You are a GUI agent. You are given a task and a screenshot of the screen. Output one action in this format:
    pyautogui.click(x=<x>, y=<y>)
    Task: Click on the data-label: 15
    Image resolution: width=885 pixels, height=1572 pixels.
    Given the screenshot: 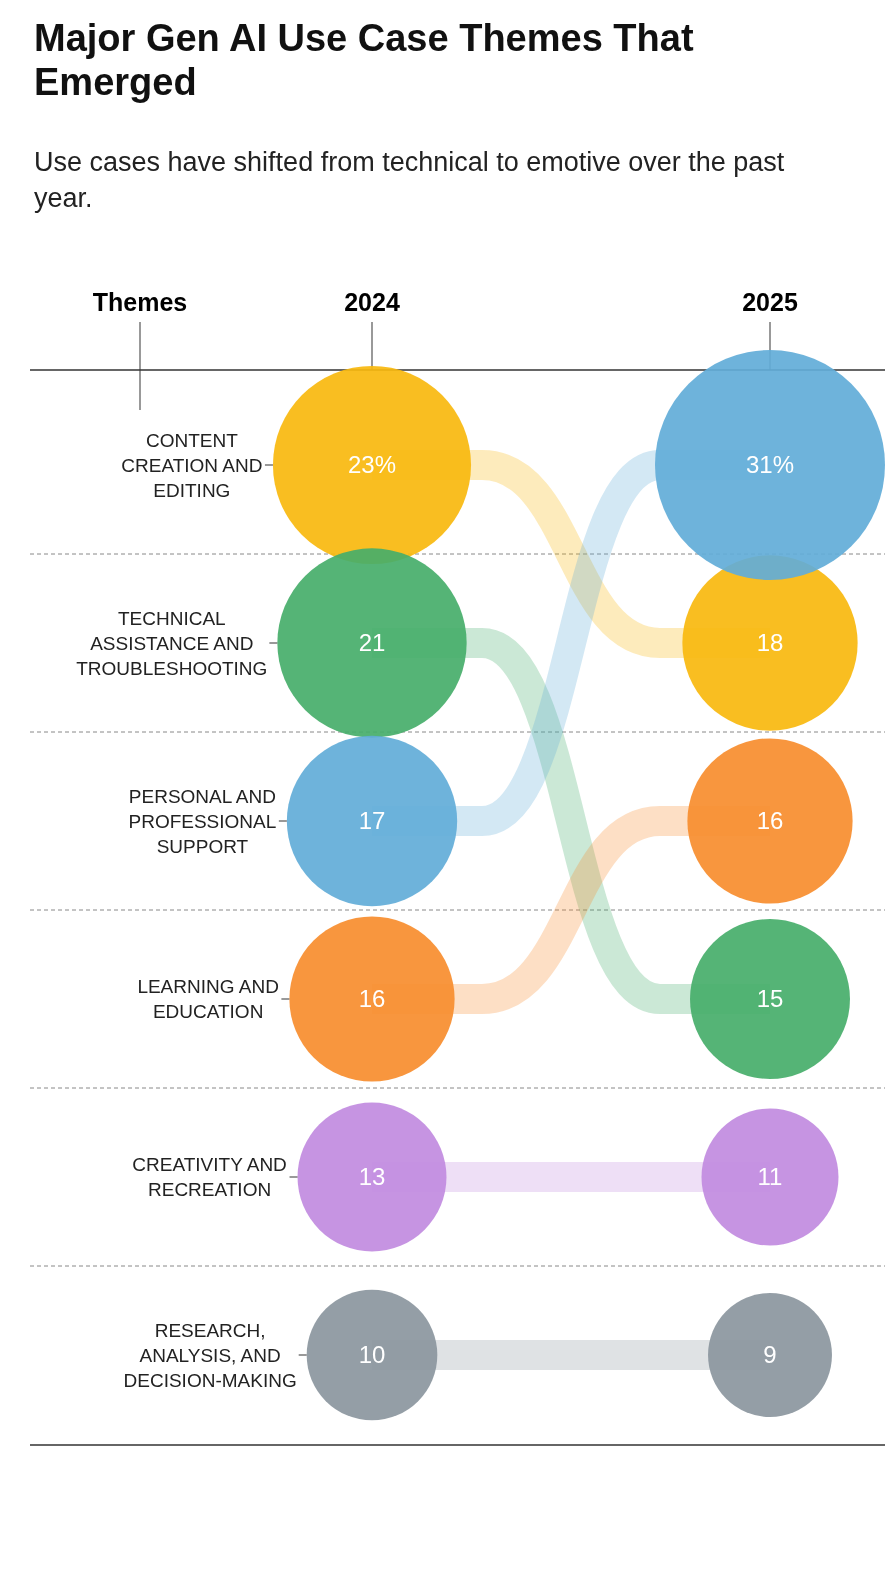 What is the action you would take?
    pyautogui.click(x=770, y=999)
    